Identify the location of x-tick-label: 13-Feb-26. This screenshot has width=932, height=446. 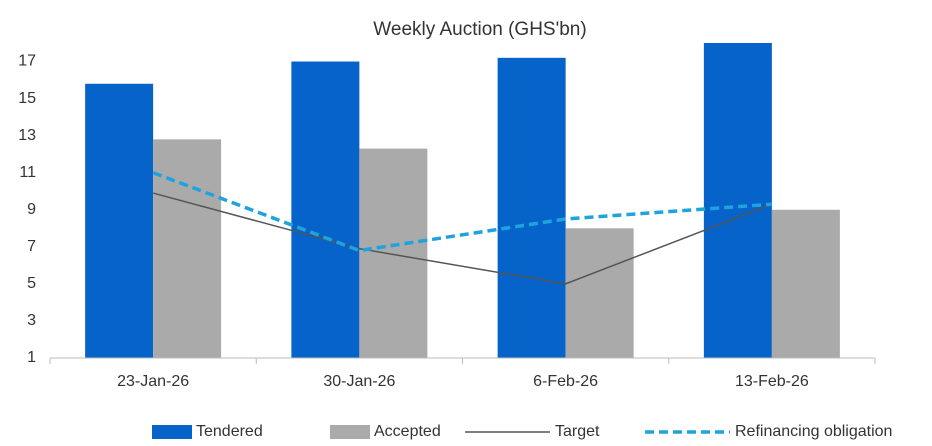
(772, 381).